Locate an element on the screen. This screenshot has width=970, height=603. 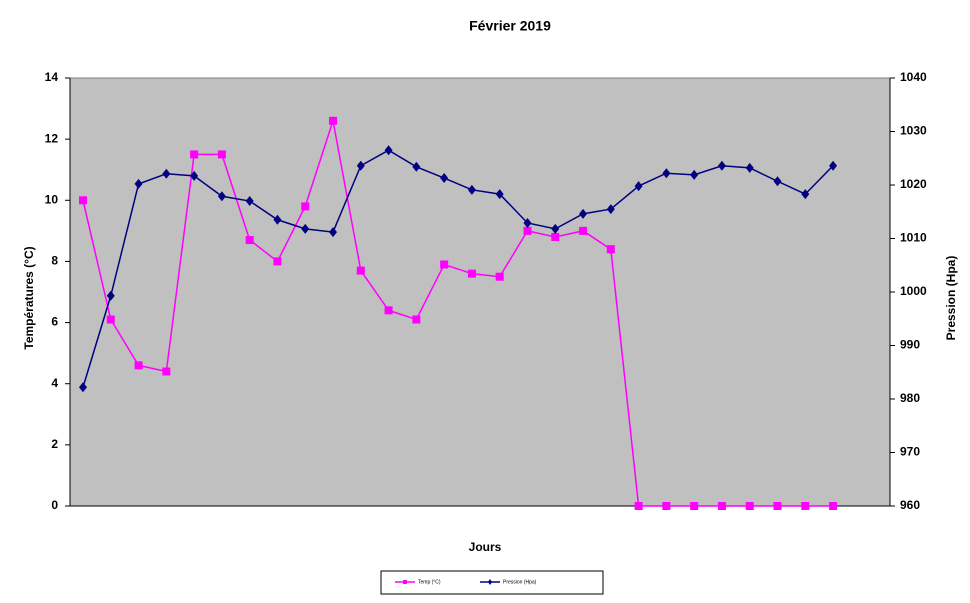
y-axis-title: Températures (°C) is located at coordinates (29, 297).